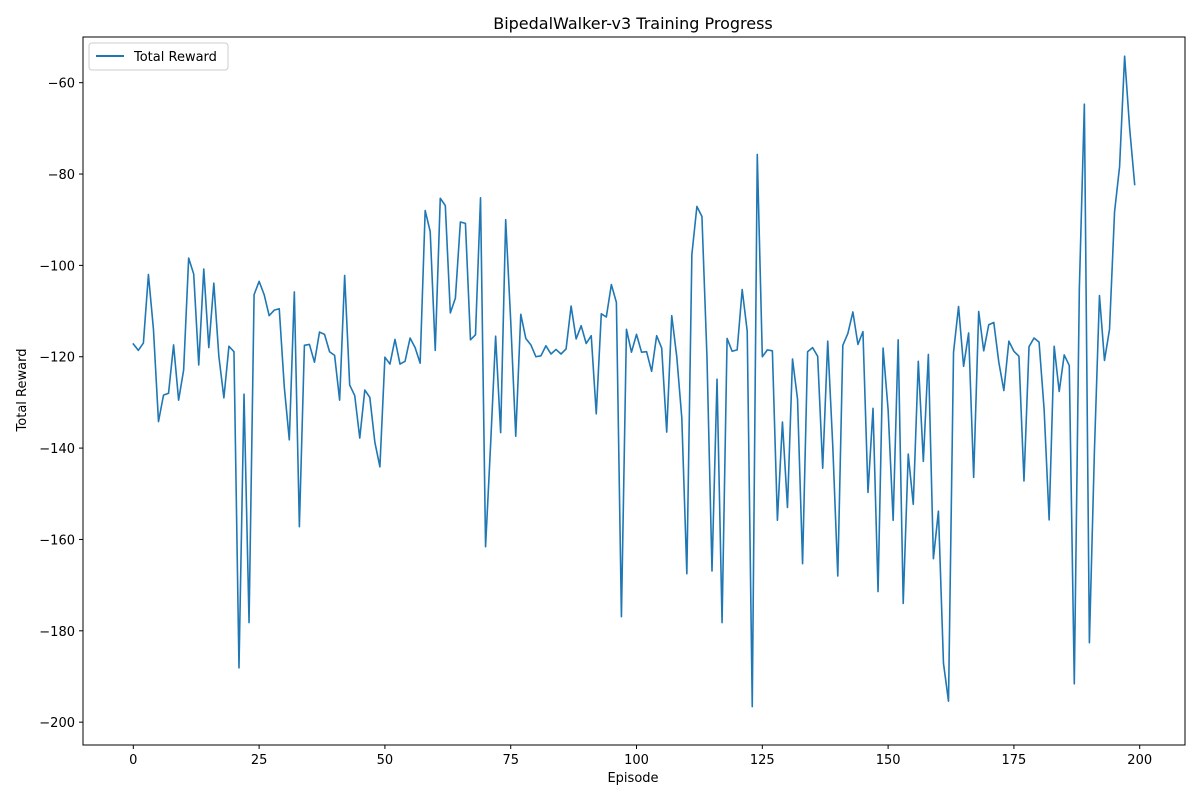  I want to click on legend-box, so click(158, 56).